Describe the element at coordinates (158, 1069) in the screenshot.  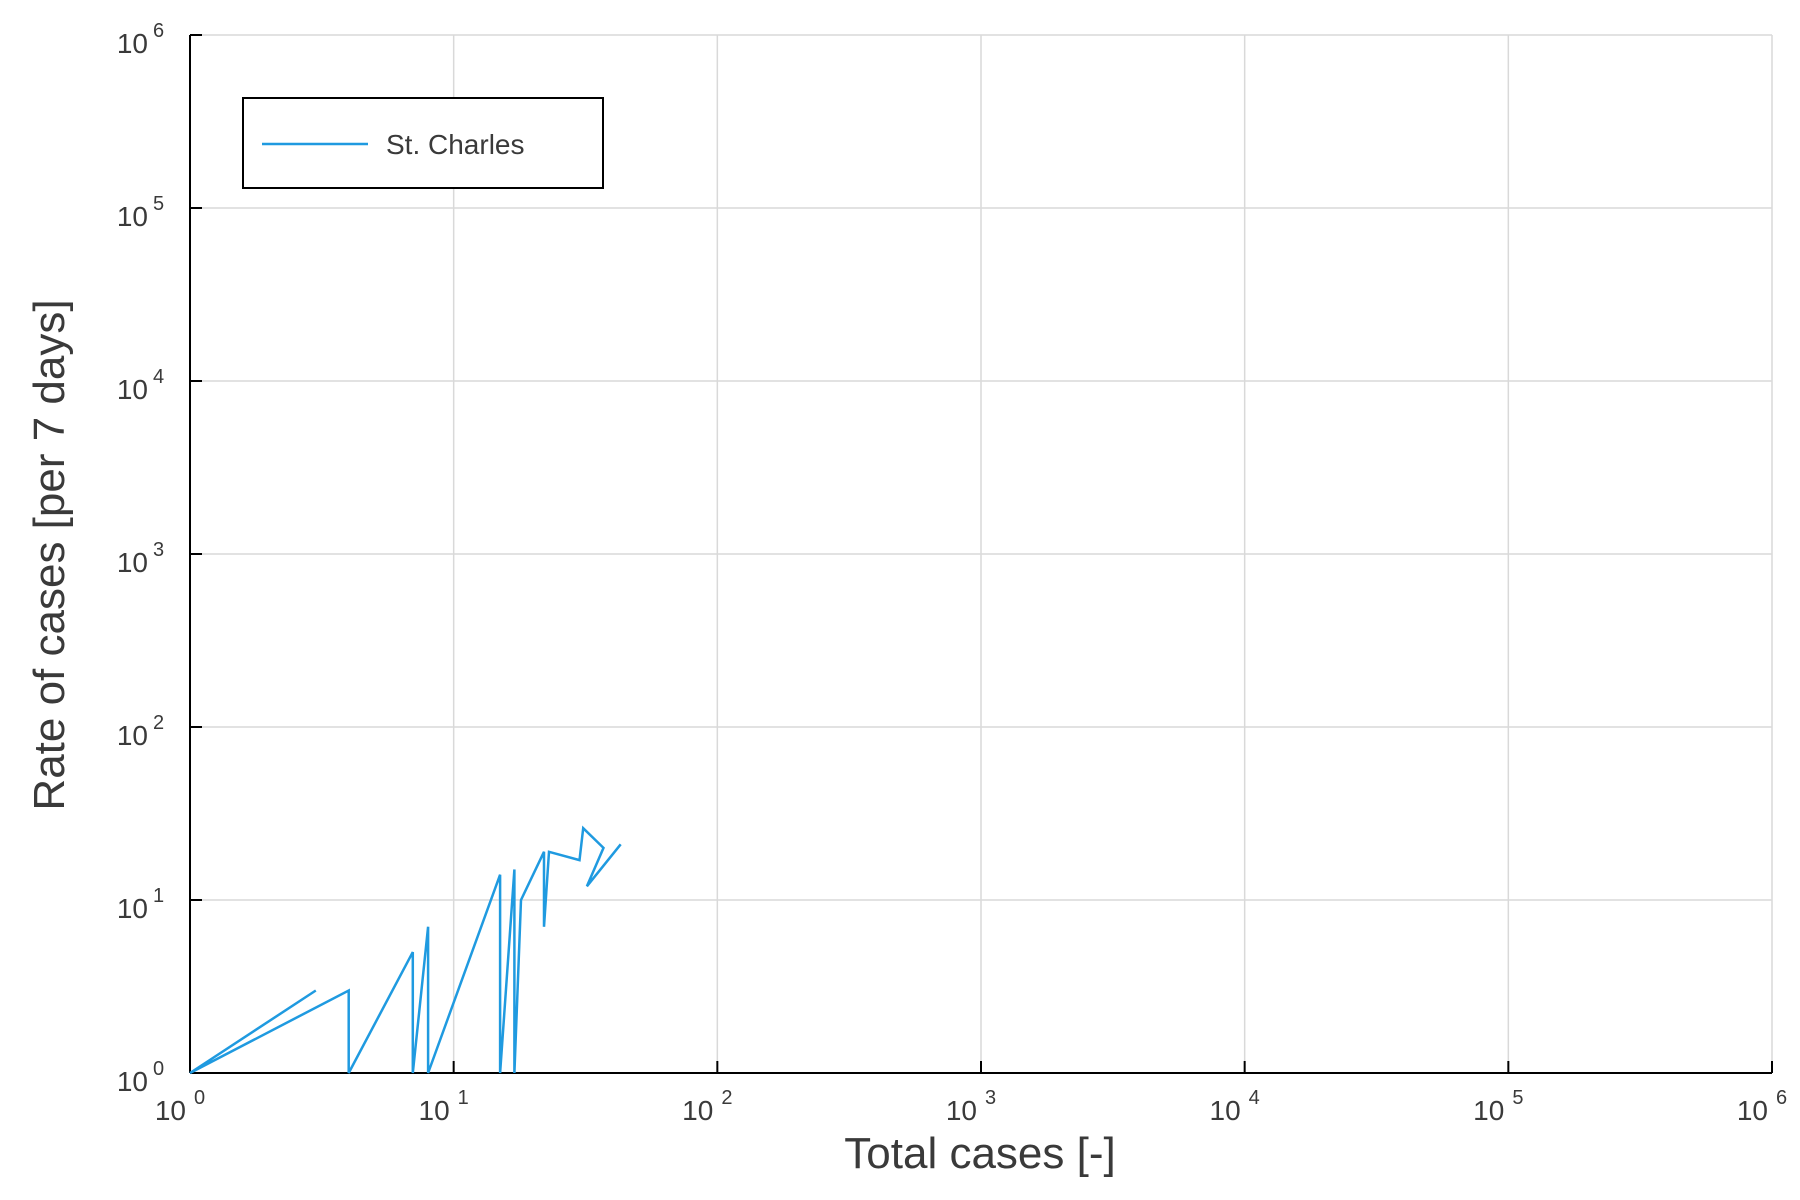
I see `y-tick-exponent-0: 0` at that location.